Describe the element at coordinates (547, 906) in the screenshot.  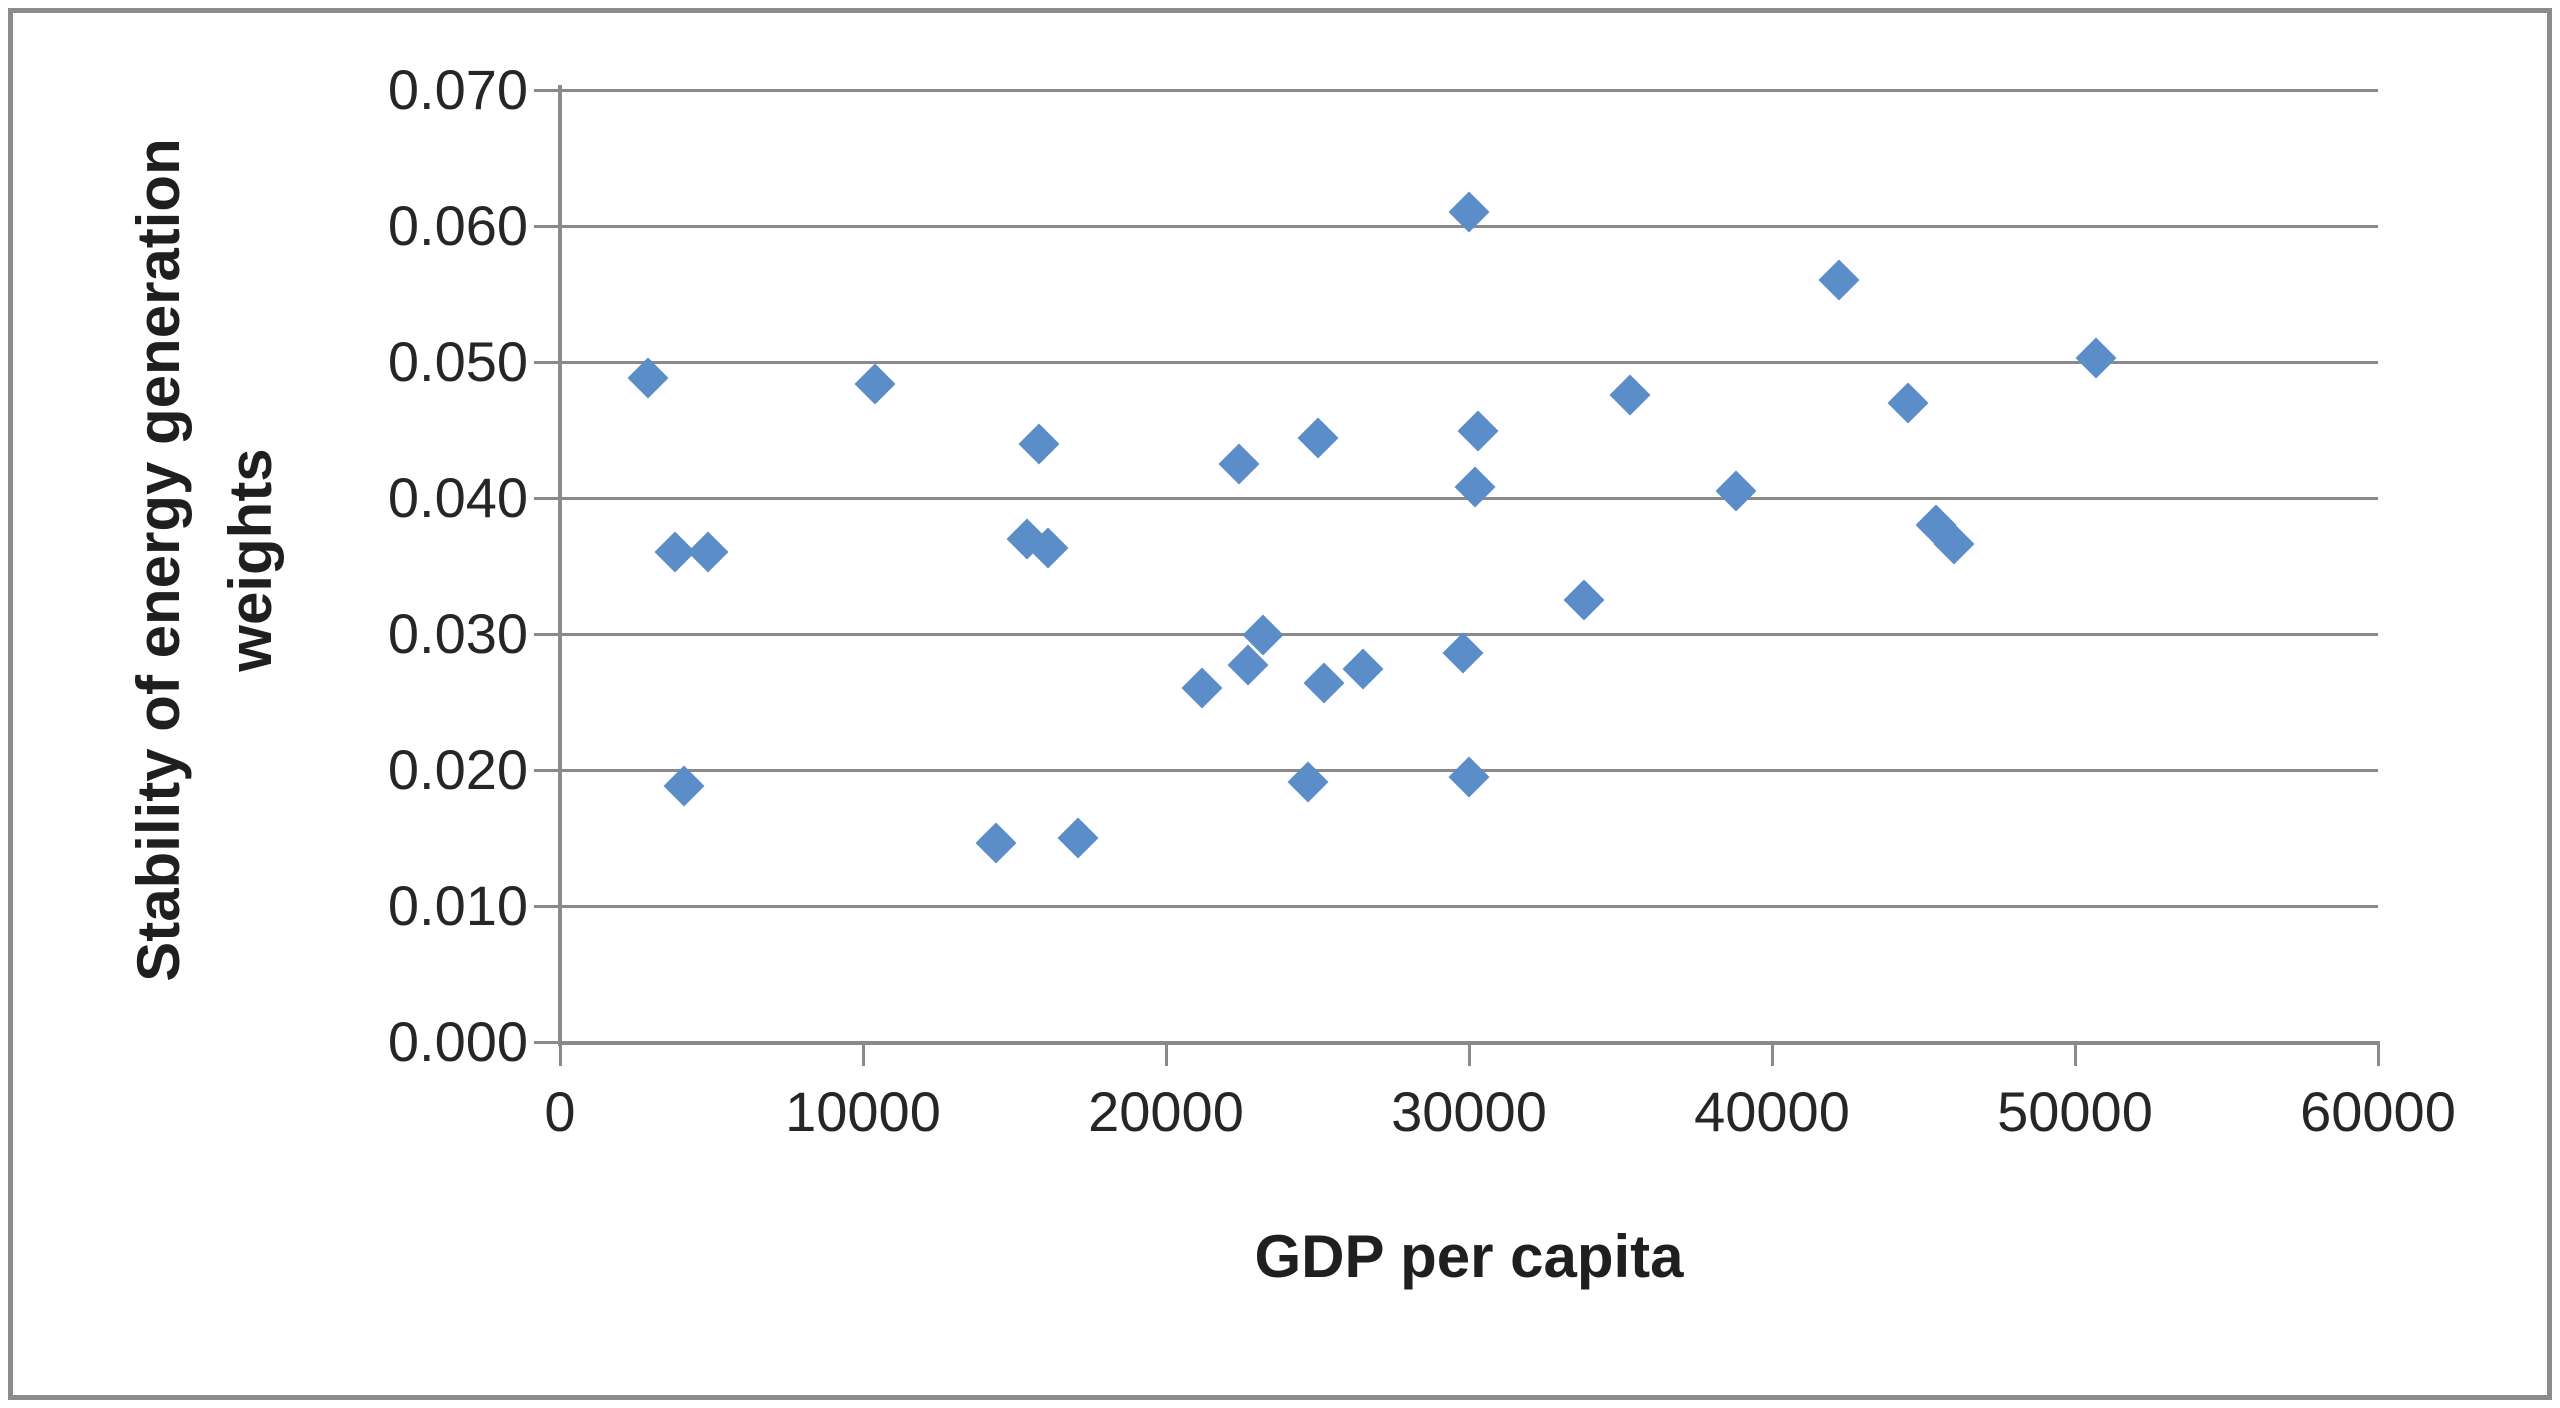
I see `y-tick-0.01` at that location.